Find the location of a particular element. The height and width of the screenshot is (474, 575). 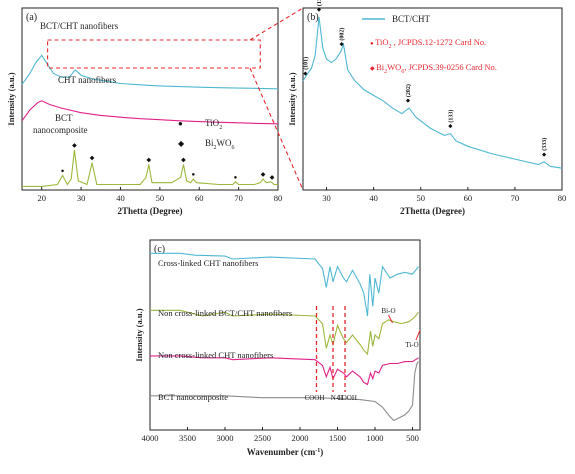

peak-label: (202) is located at coordinates (408, 90).